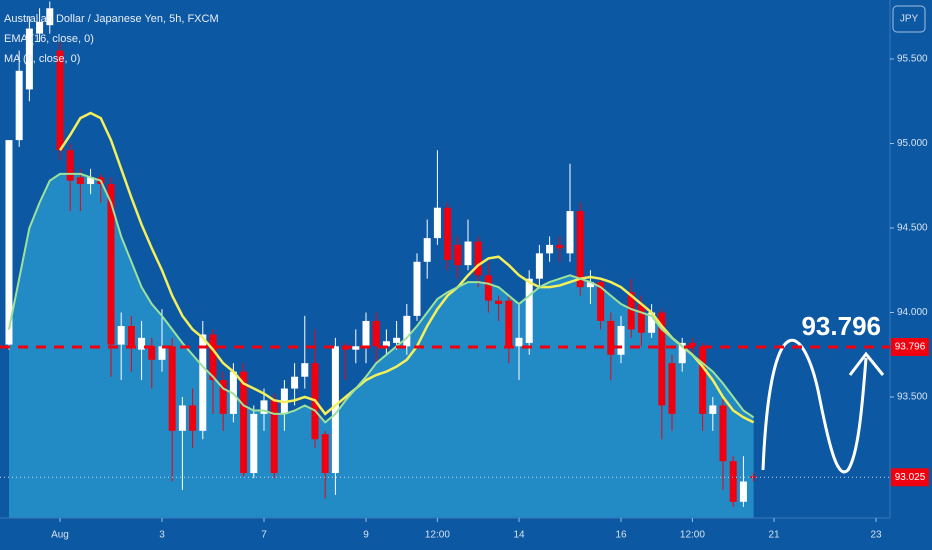  What do you see at coordinates (49, 39) in the screenshot?
I see `indicator-label: EMA (16, close, 0)` at bounding box center [49, 39].